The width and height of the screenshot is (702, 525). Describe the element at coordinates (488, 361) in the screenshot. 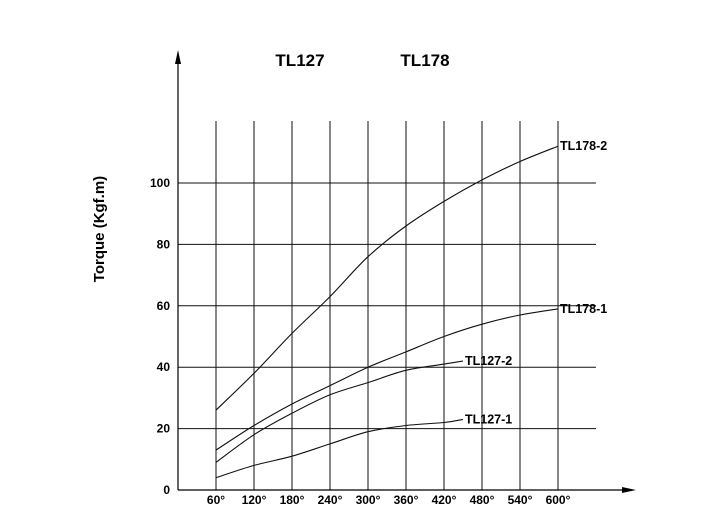

I see `series-label-tl127-2: TL127-2` at that location.